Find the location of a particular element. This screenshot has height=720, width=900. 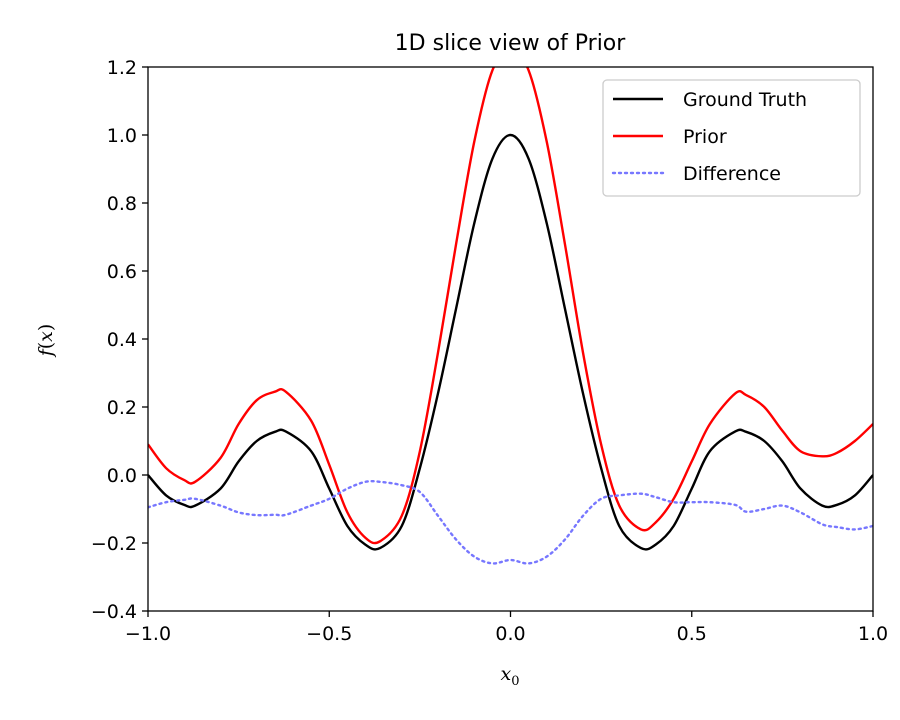

y-tick-label: 0.6 is located at coordinates (122, 272).